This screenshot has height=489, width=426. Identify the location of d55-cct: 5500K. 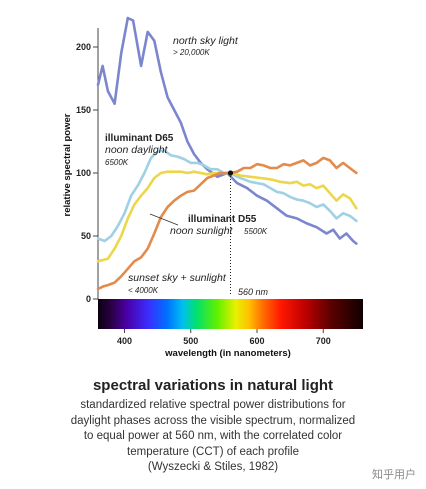
(256, 231).